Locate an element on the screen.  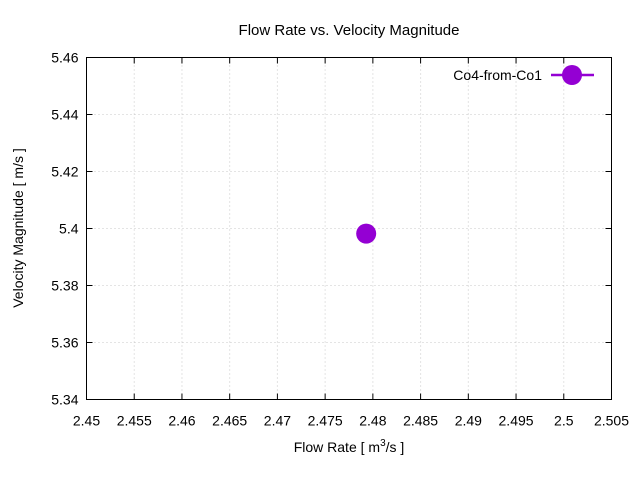
y-tick-label: 5.34 is located at coordinates (64, 400).